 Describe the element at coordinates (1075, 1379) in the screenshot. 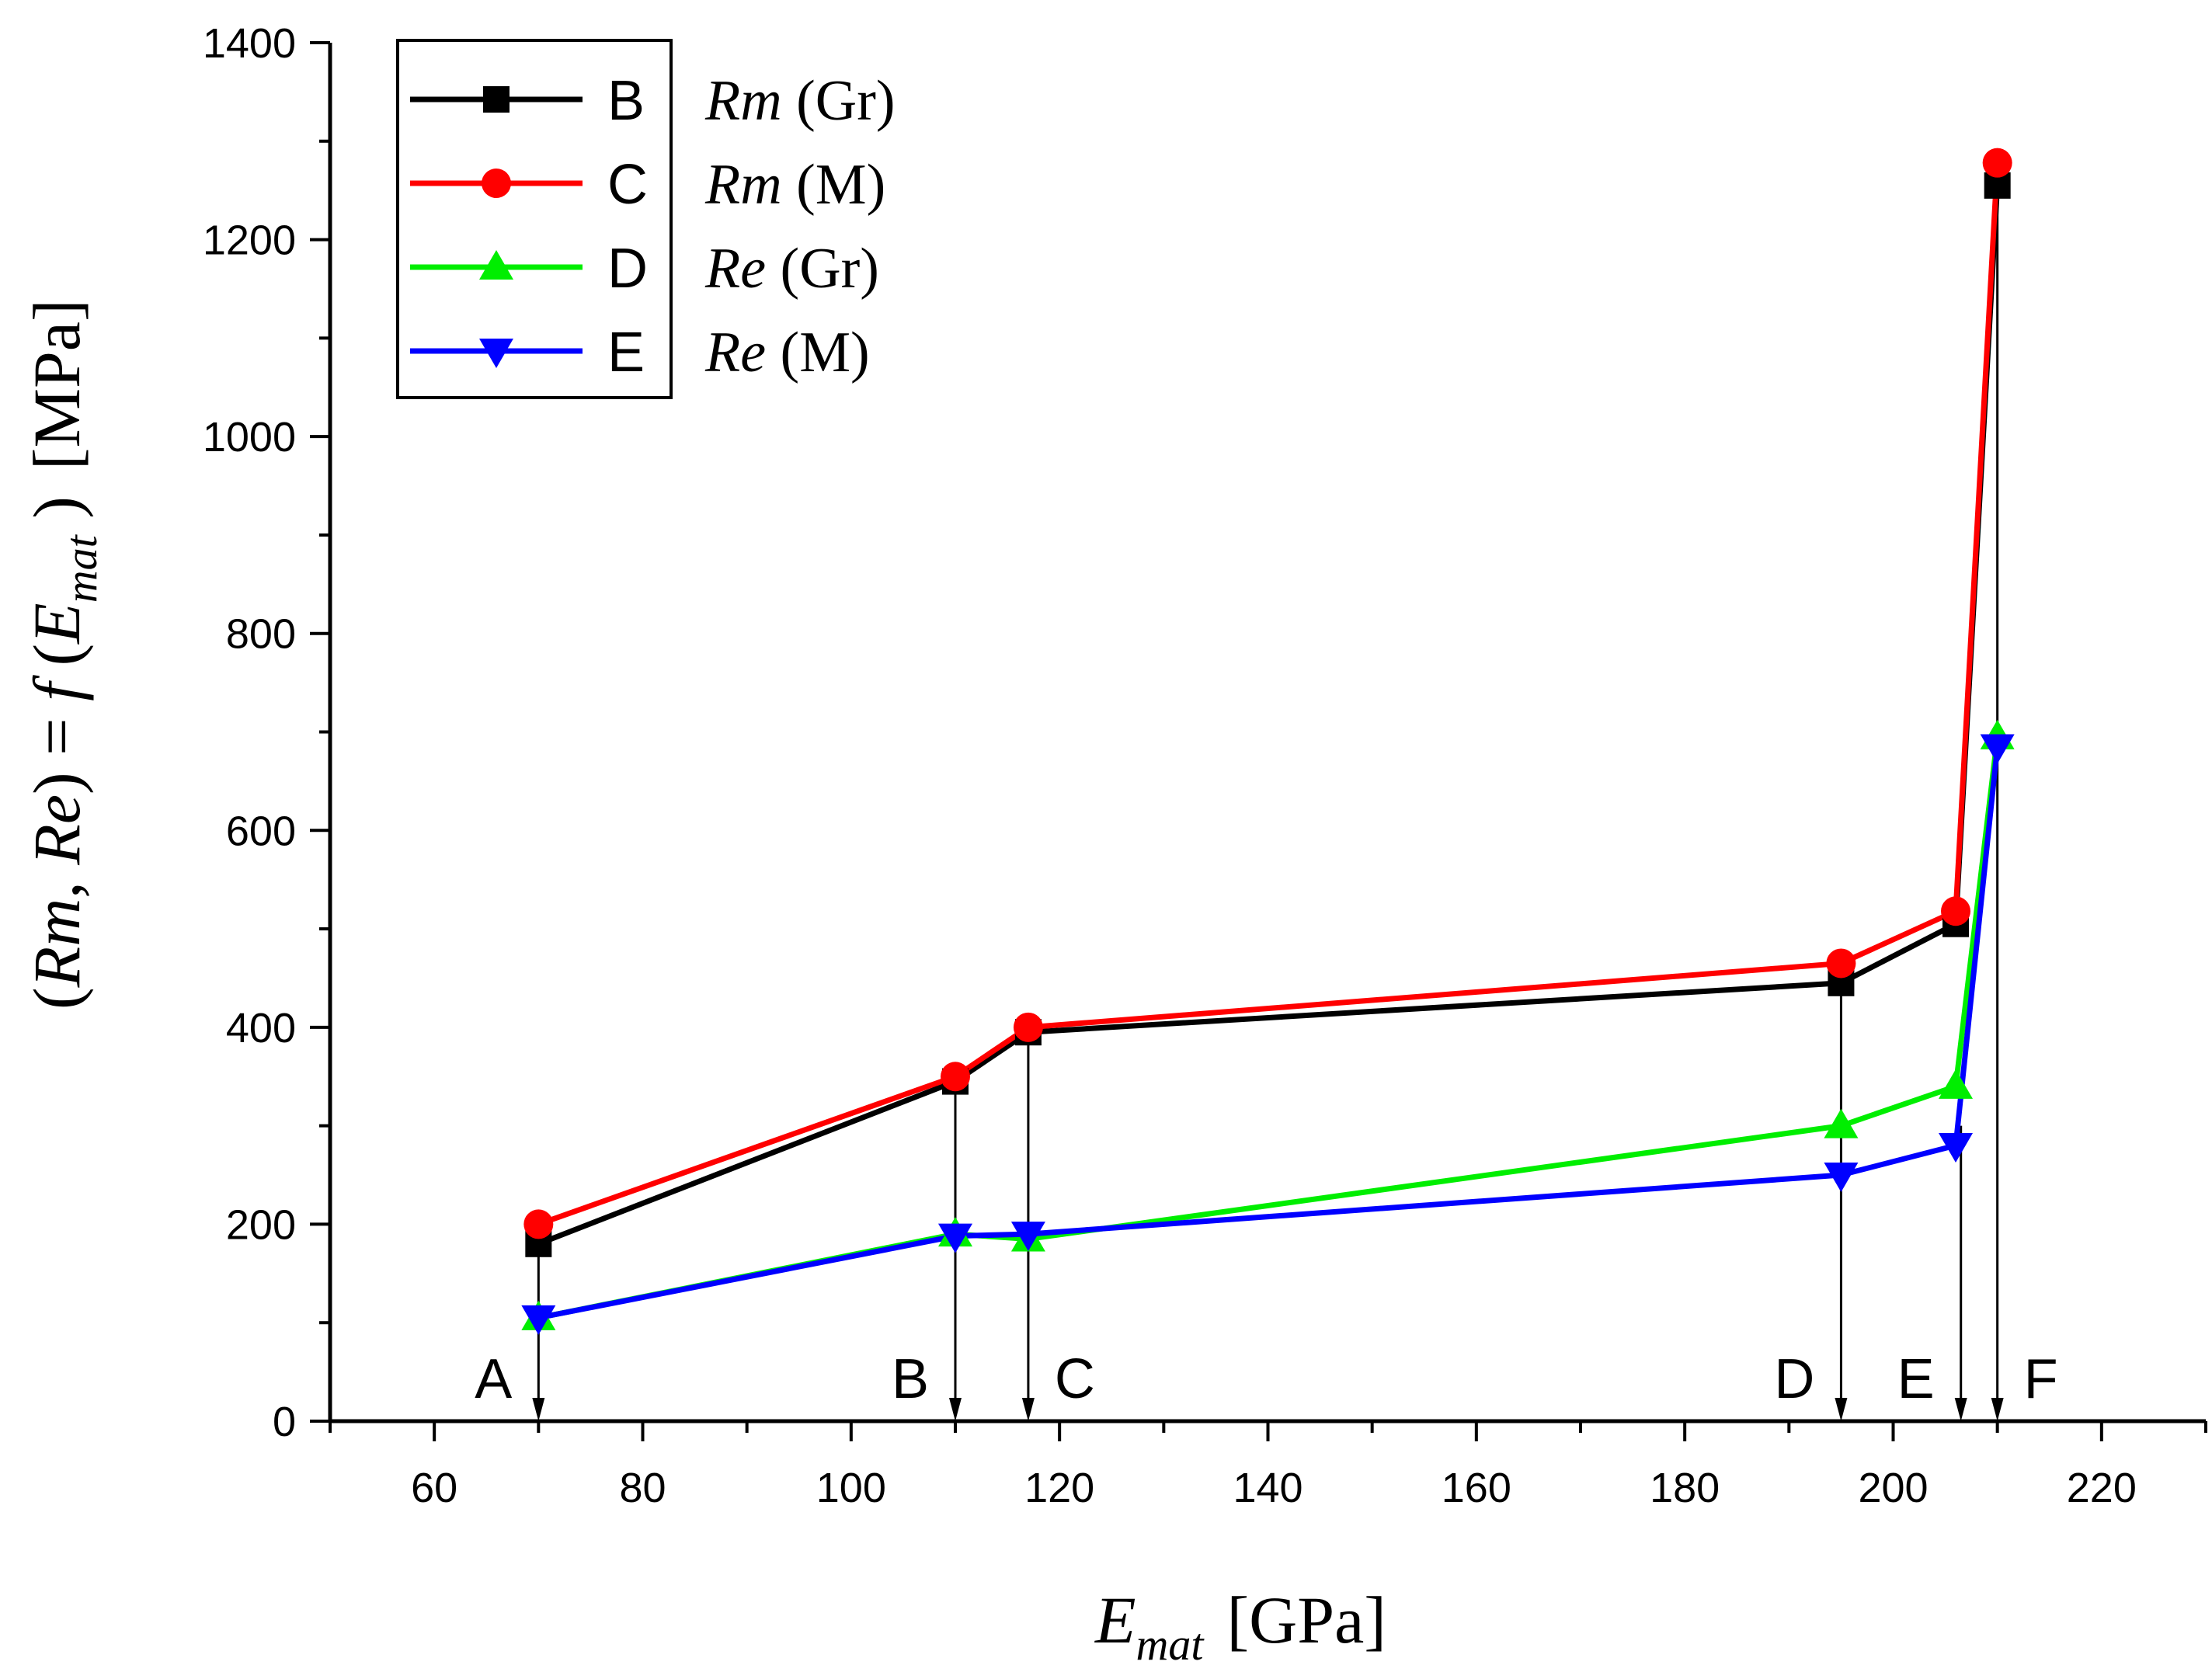

I see `marker-label: C` at that location.